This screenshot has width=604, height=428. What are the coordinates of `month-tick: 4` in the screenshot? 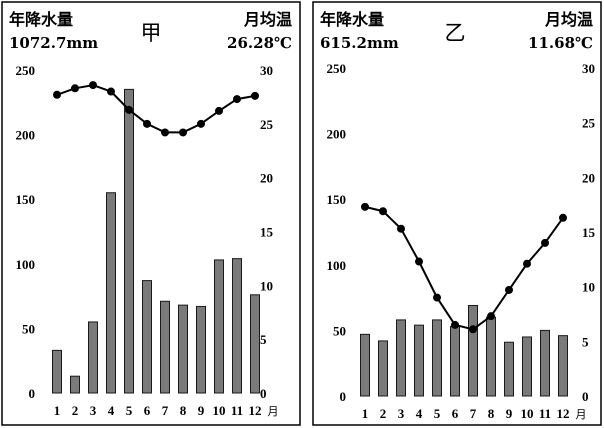 It's located at (419, 413).